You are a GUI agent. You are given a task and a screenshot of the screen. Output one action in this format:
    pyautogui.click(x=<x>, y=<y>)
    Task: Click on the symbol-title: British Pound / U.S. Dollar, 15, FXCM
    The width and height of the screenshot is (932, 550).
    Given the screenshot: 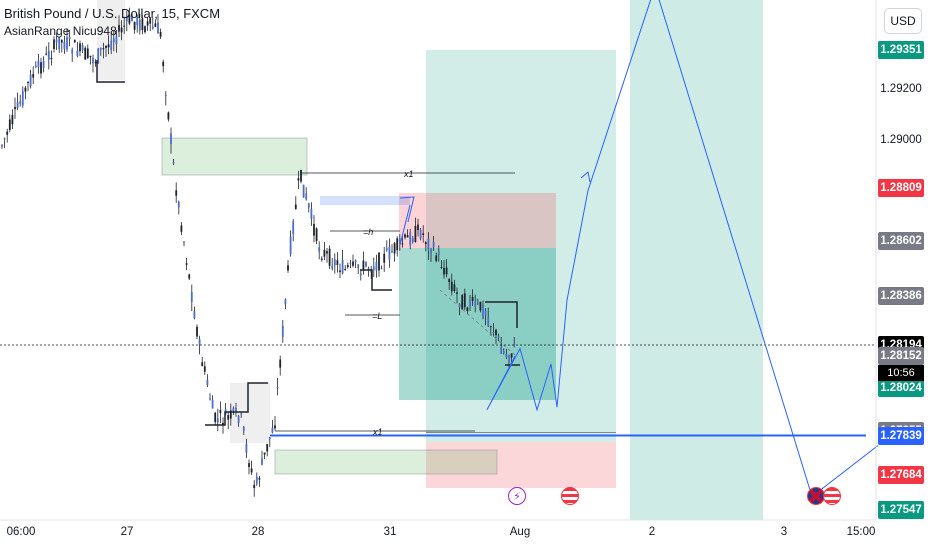 What is the action you would take?
    pyautogui.click(x=112, y=13)
    